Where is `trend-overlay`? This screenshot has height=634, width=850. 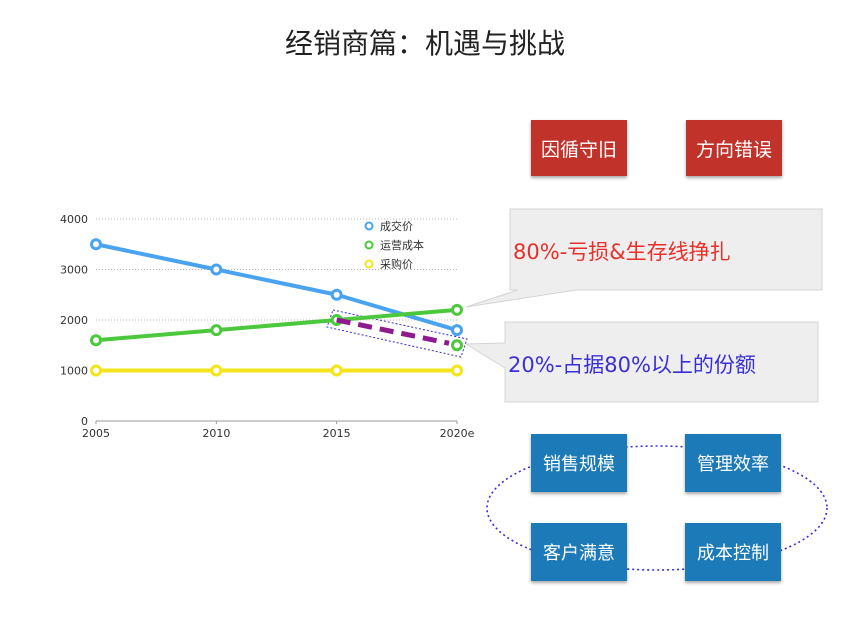
trend-overlay is located at coordinates (399, 334).